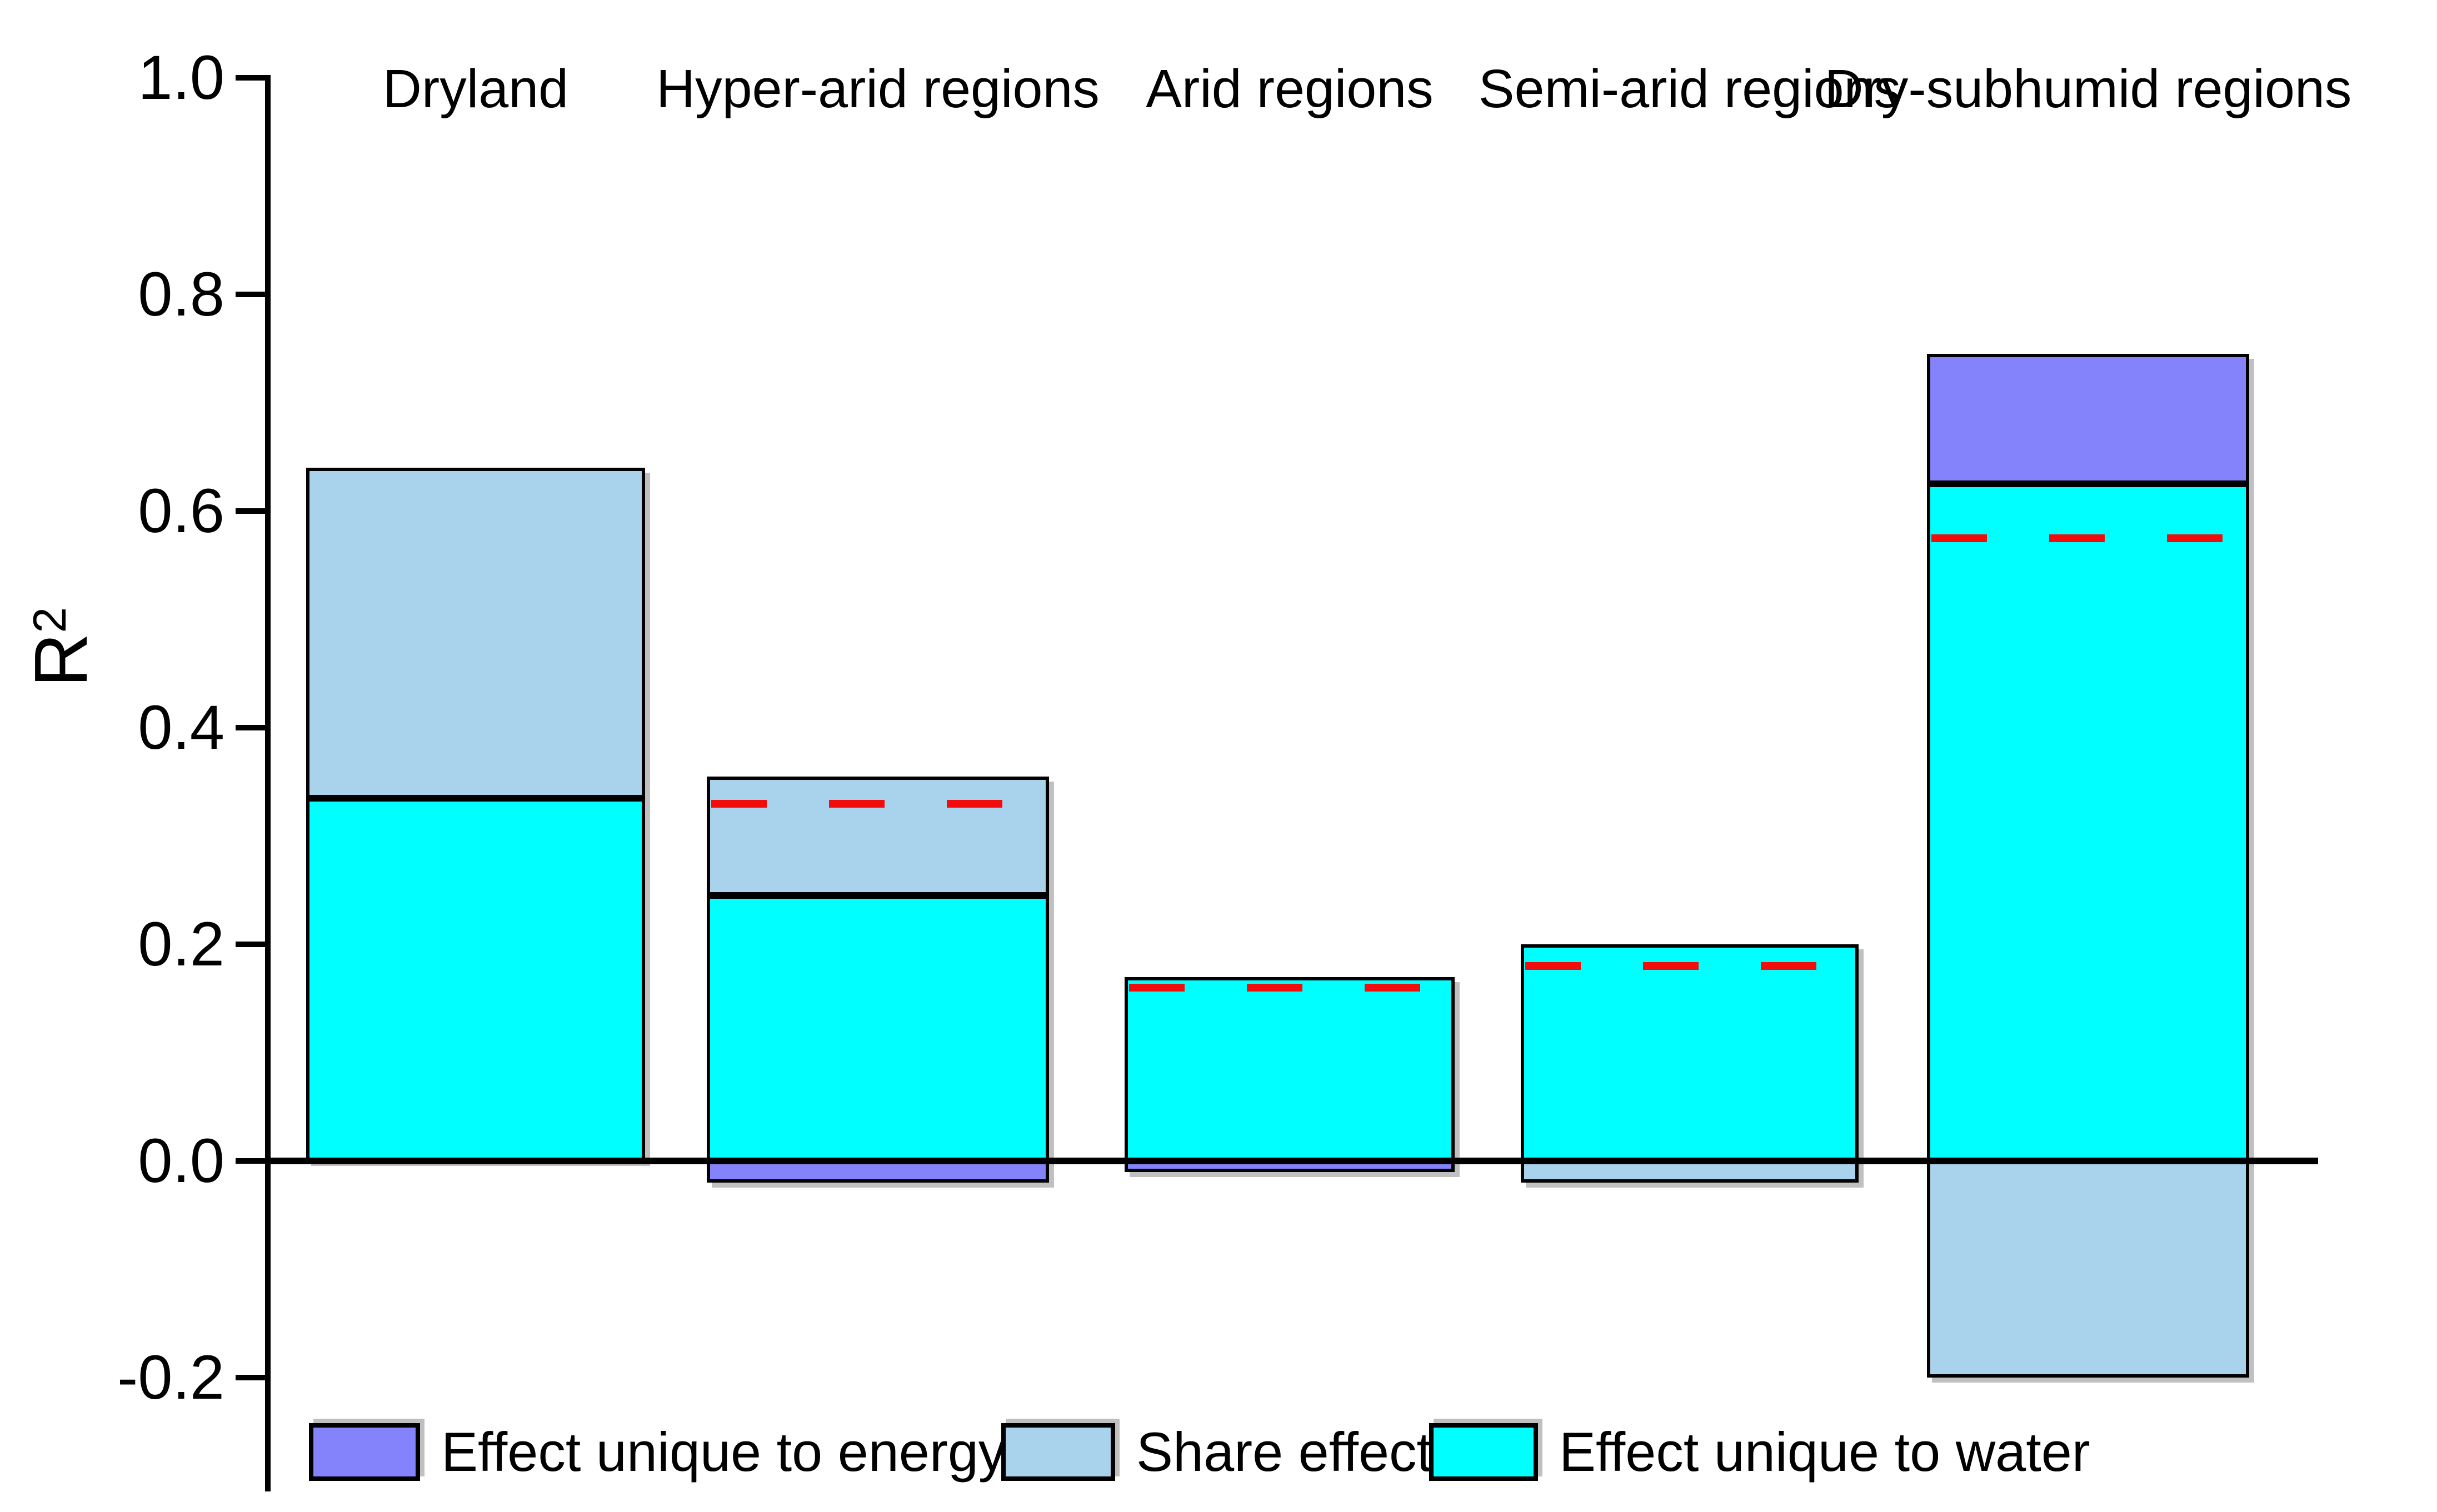 This screenshot has height=1512, width=2437. I want to click on legend-label-energy: Effect unique to energy, so click(723, 1452).